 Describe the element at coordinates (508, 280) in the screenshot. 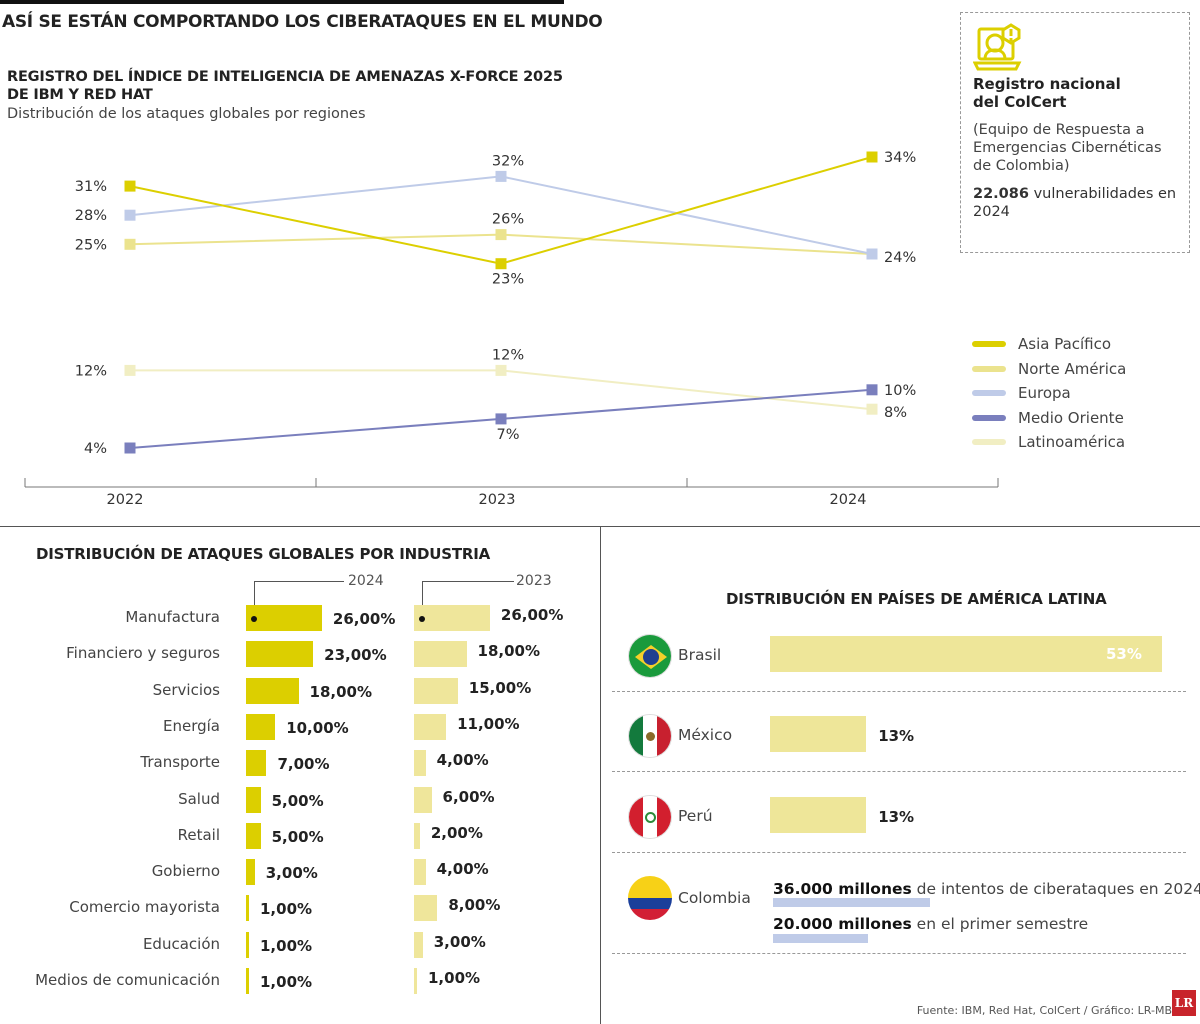

I see `data-label: 23%` at that location.